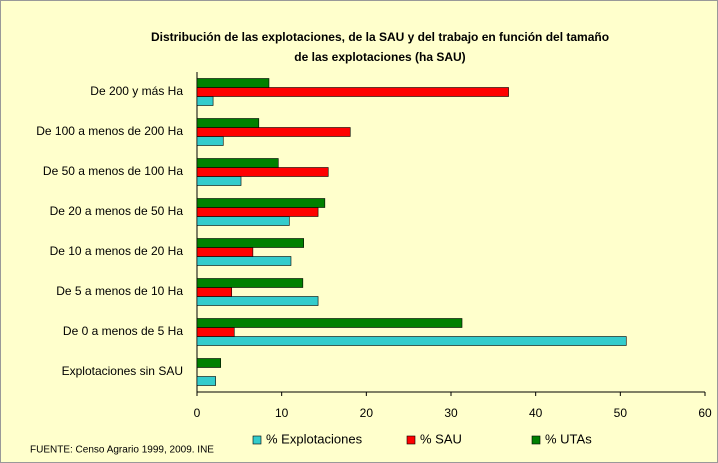 This screenshot has height=463, width=718. Describe the element at coordinates (109, 131) in the screenshot. I see `y-tick-label: De 100 a menos de 200 Ha` at that location.